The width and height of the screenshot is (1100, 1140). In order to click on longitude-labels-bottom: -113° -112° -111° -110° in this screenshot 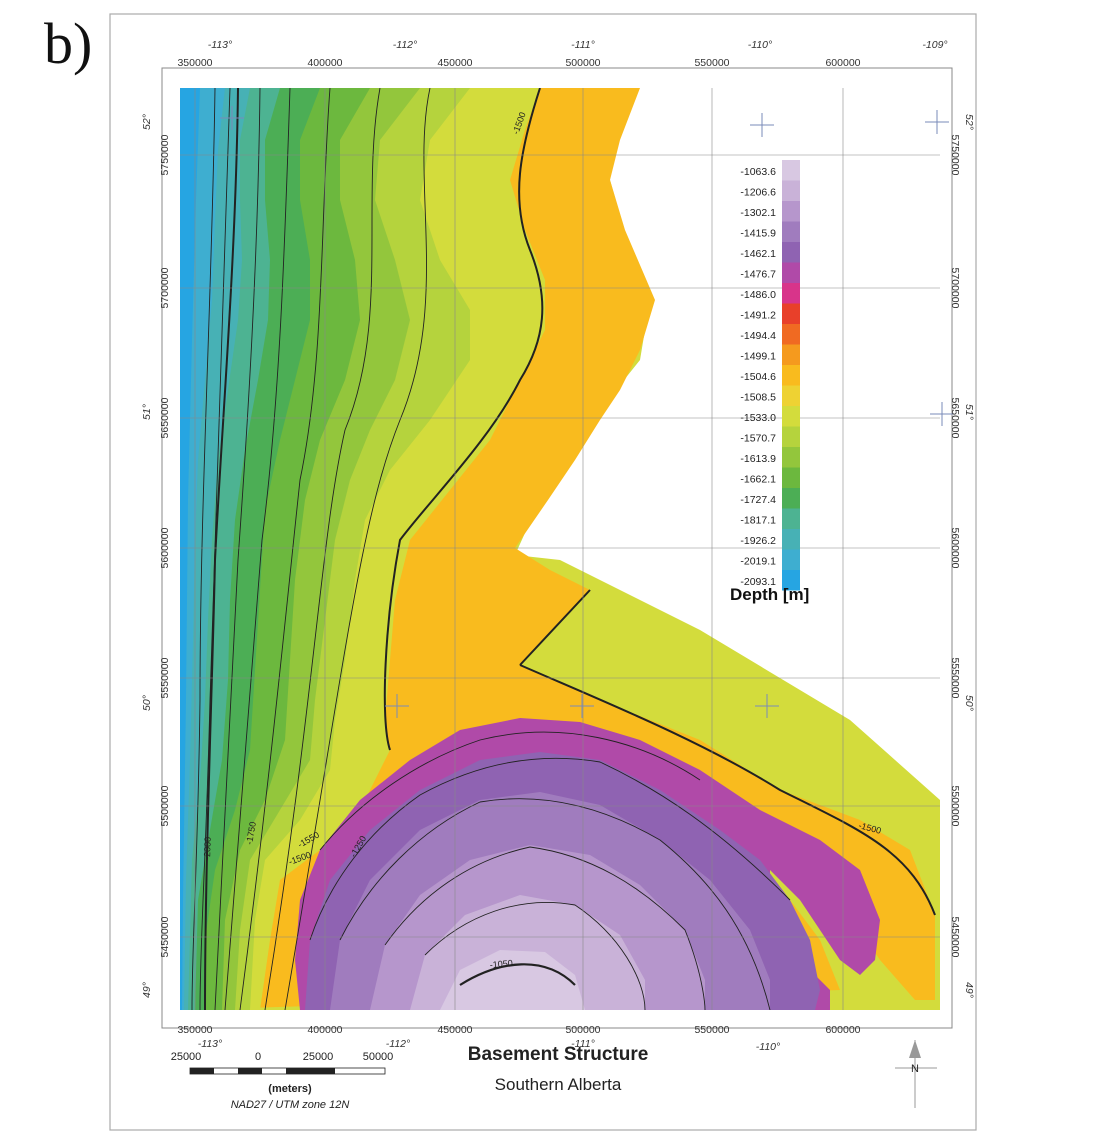, I will do `click(489, 1045)`.